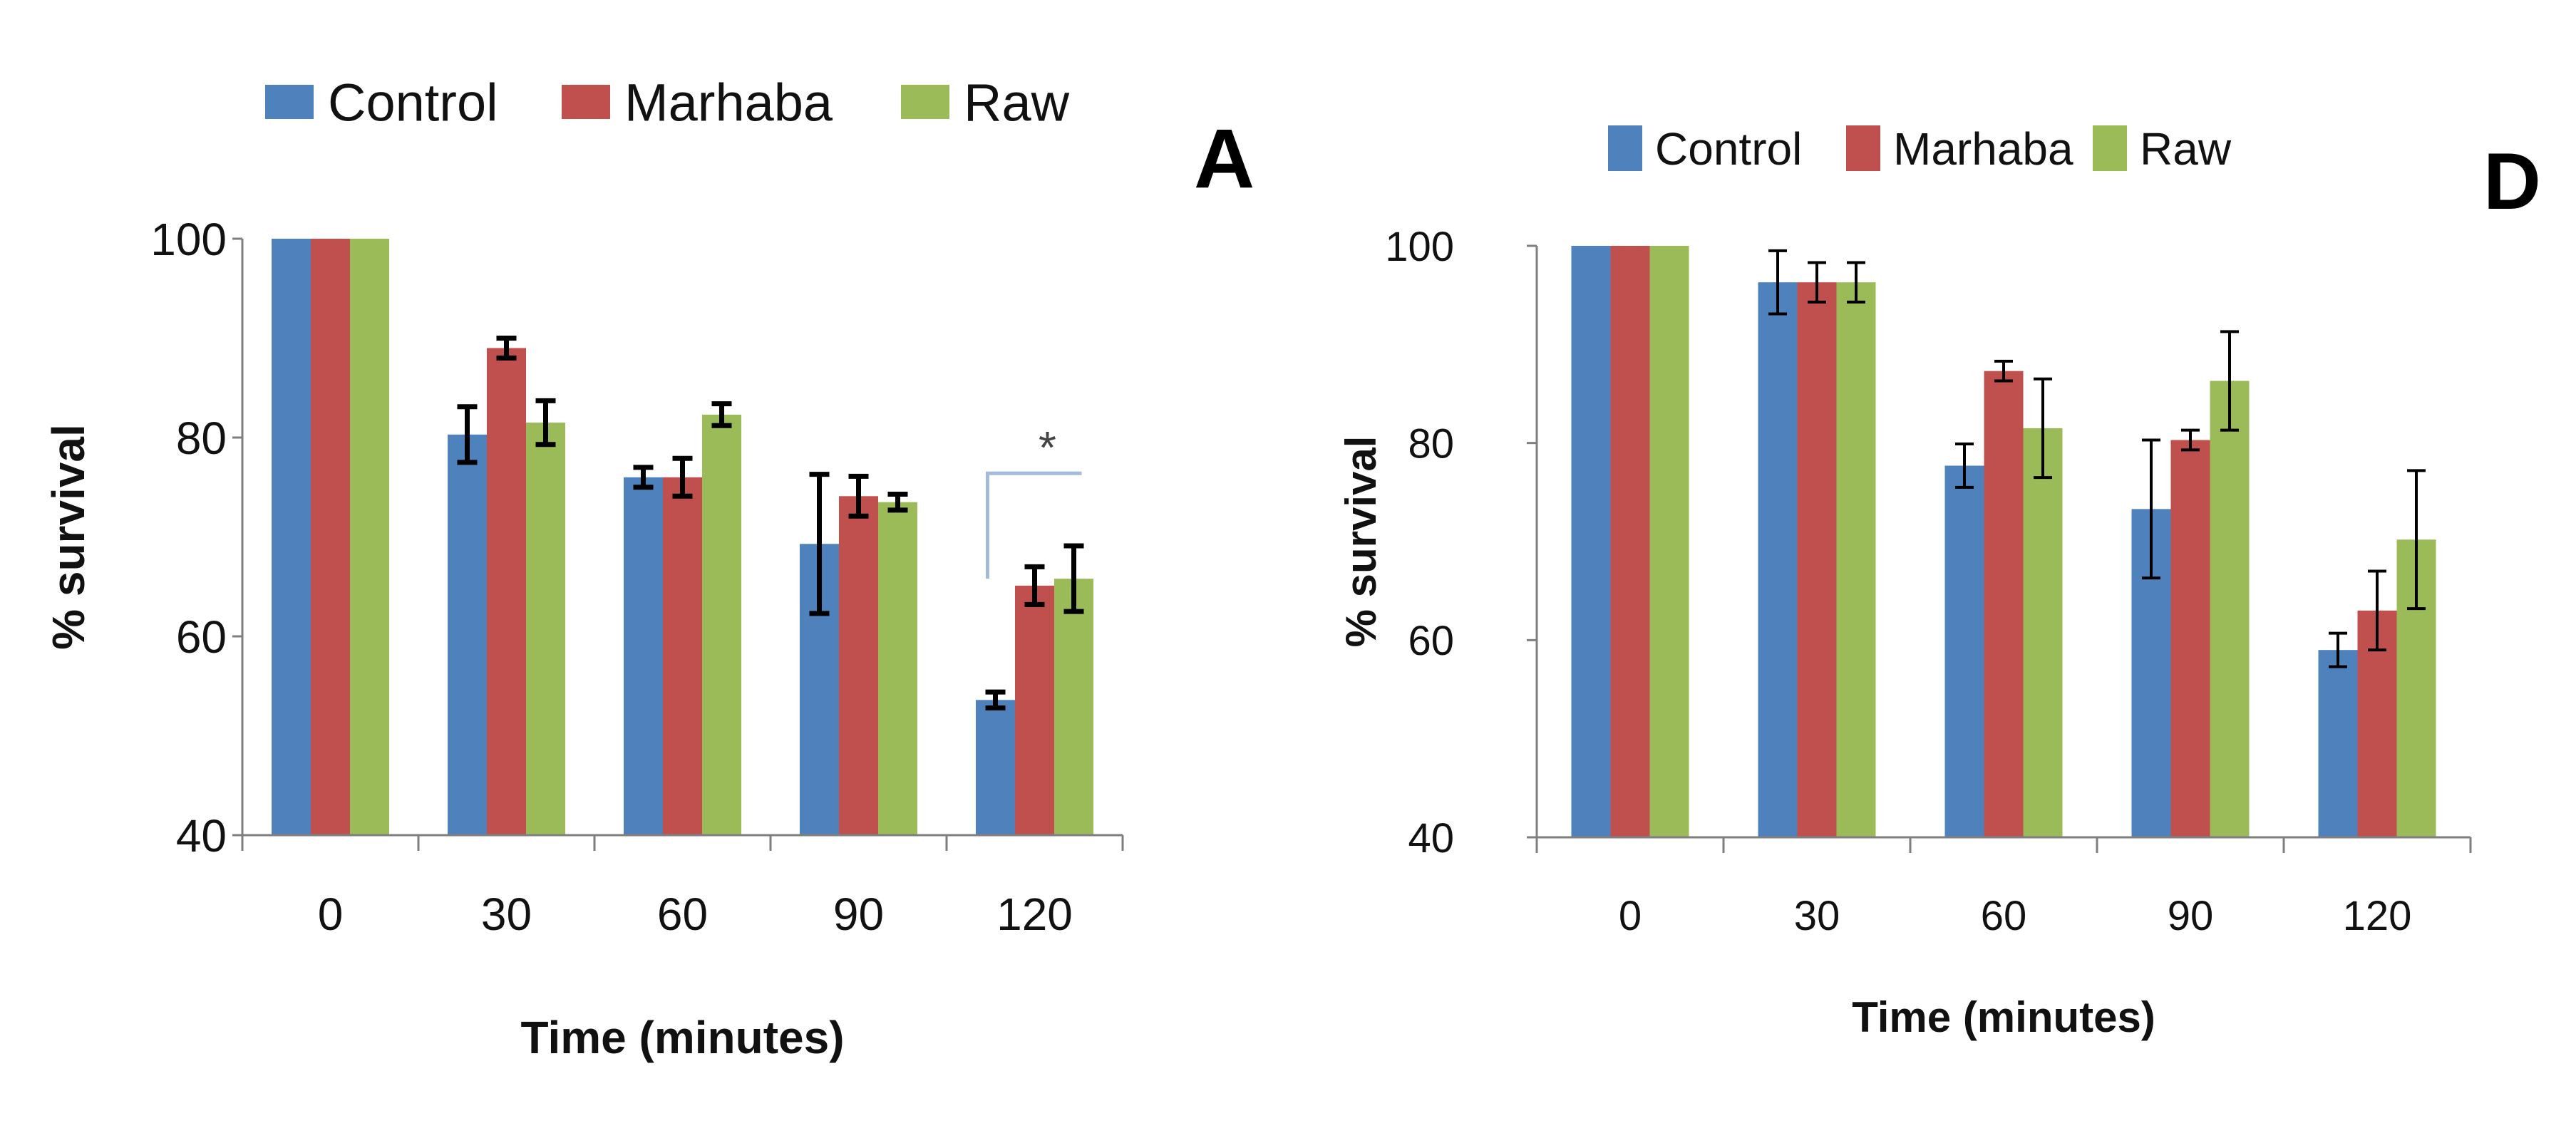 This screenshot has width=2576, height=1138. Describe the element at coordinates (2512, 181) in the screenshot. I see `panel-letter: D` at that location.